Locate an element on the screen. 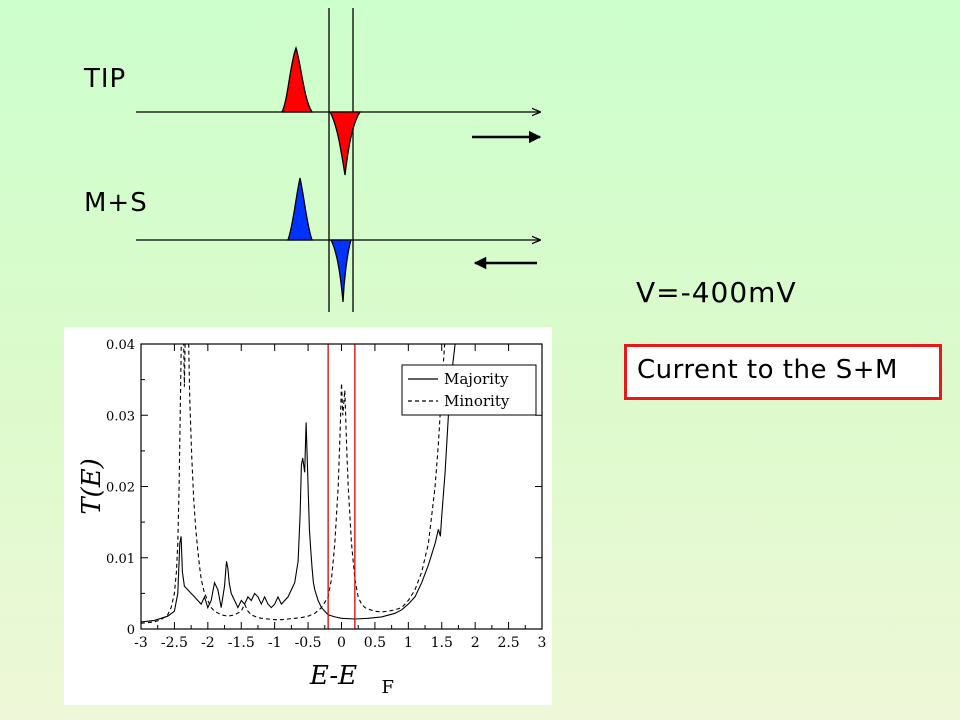 This screenshot has width=960, height=720. x-tick-label: -3 is located at coordinates (141, 643).